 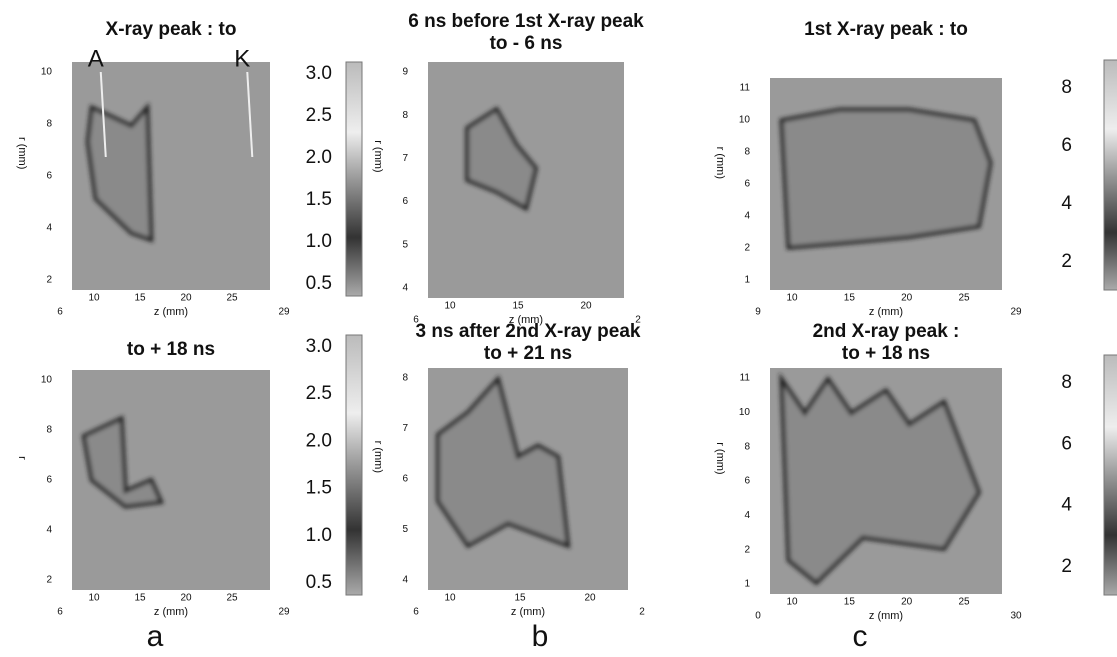 What do you see at coordinates (96, 58) in the screenshot?
I see `marker-label: A` at bounding box center [96, 58].